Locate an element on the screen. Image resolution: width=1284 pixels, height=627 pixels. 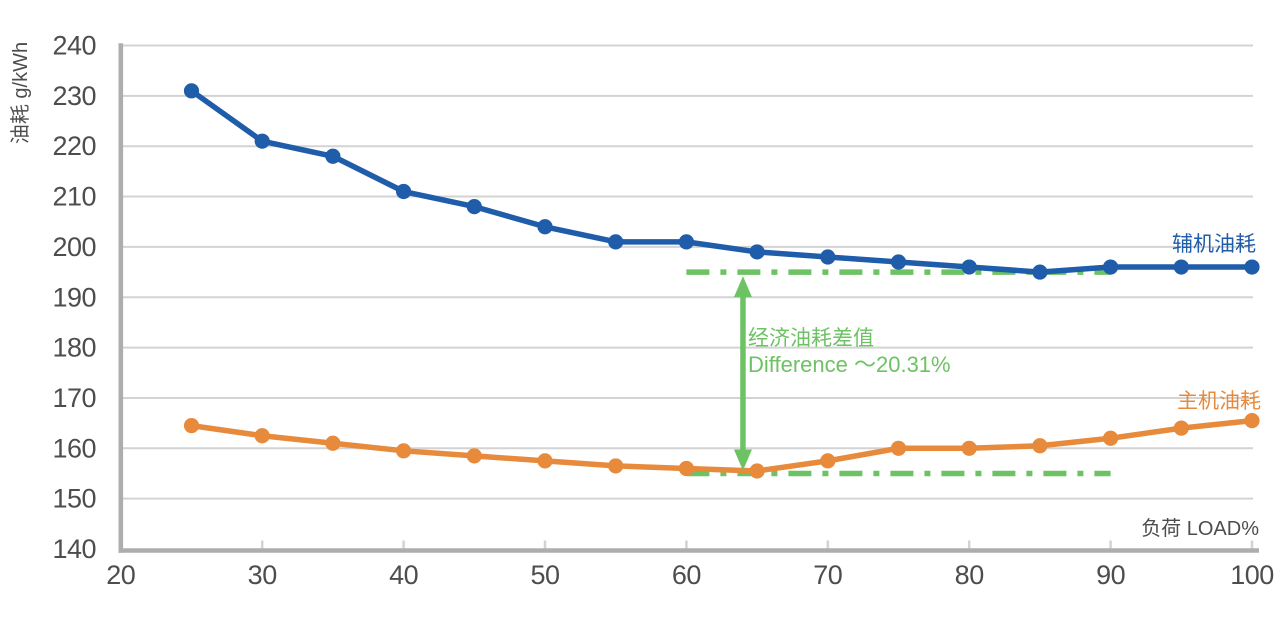
series-line is located at coordinates (721, 445).